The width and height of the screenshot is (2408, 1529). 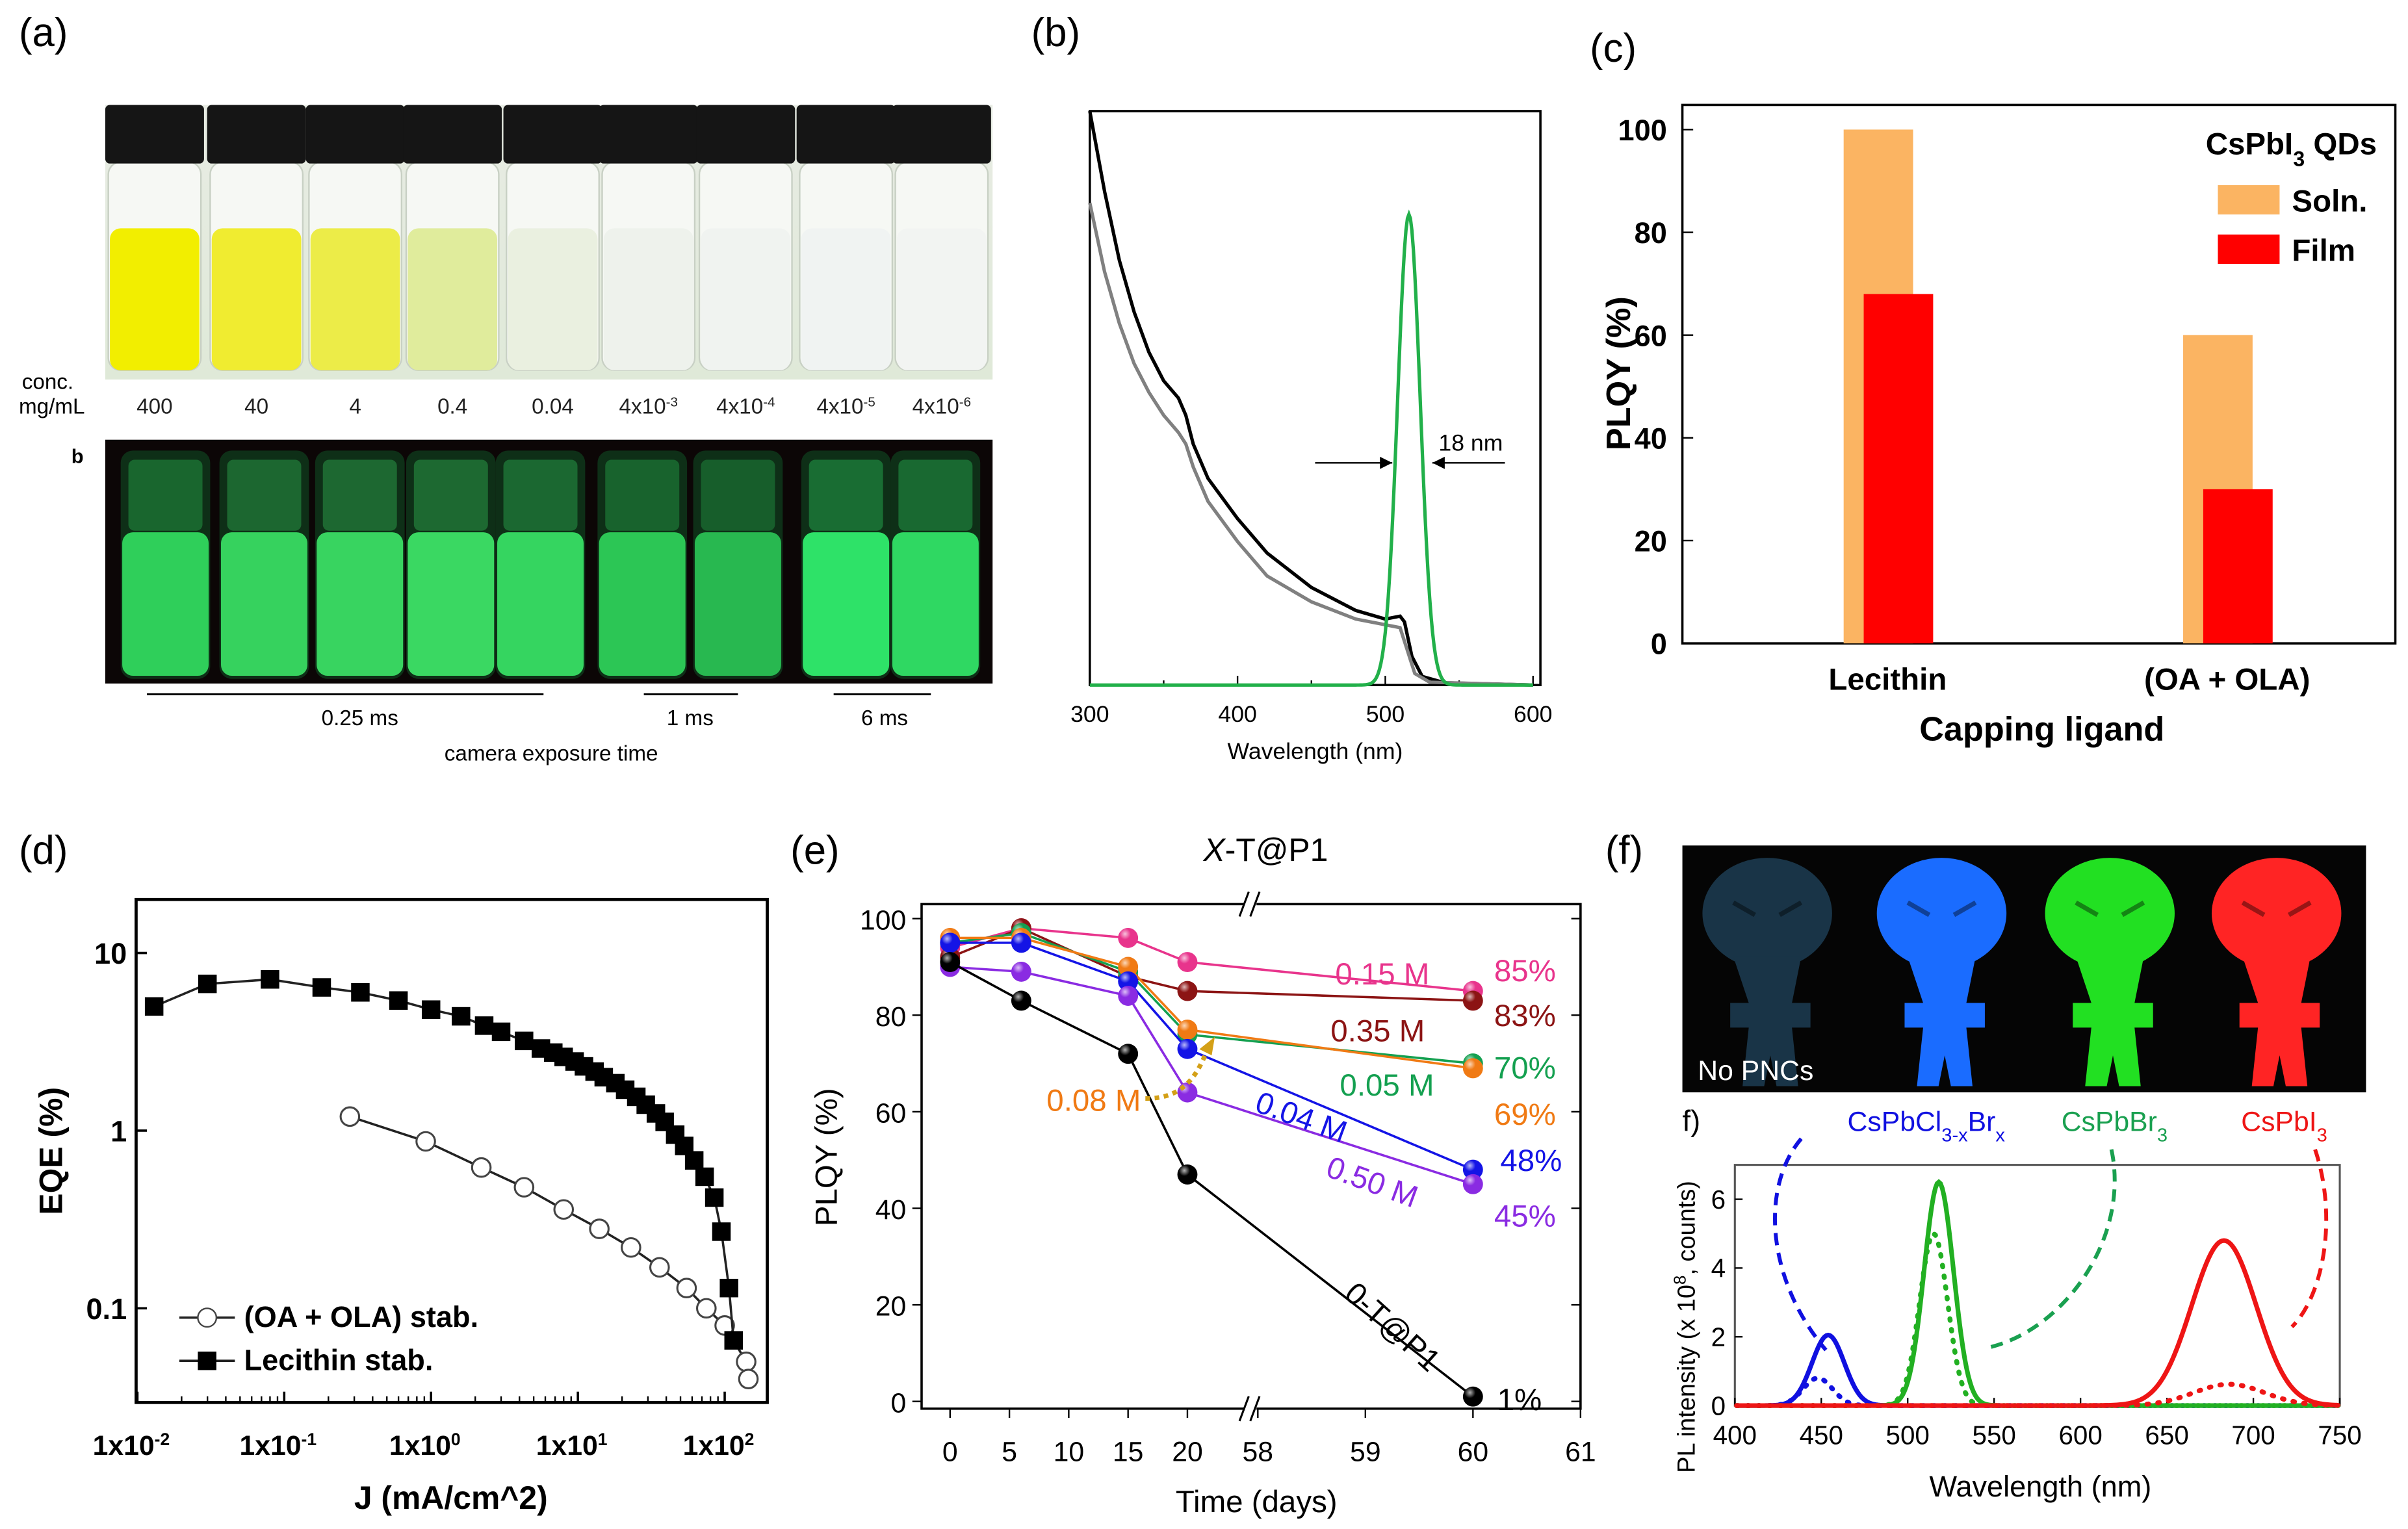 What do you see at coordinates (1926, 1126) in the screenshot?
I see `series-label: CsPbCl3-xBrx` at bounding box center [1926, 1126].